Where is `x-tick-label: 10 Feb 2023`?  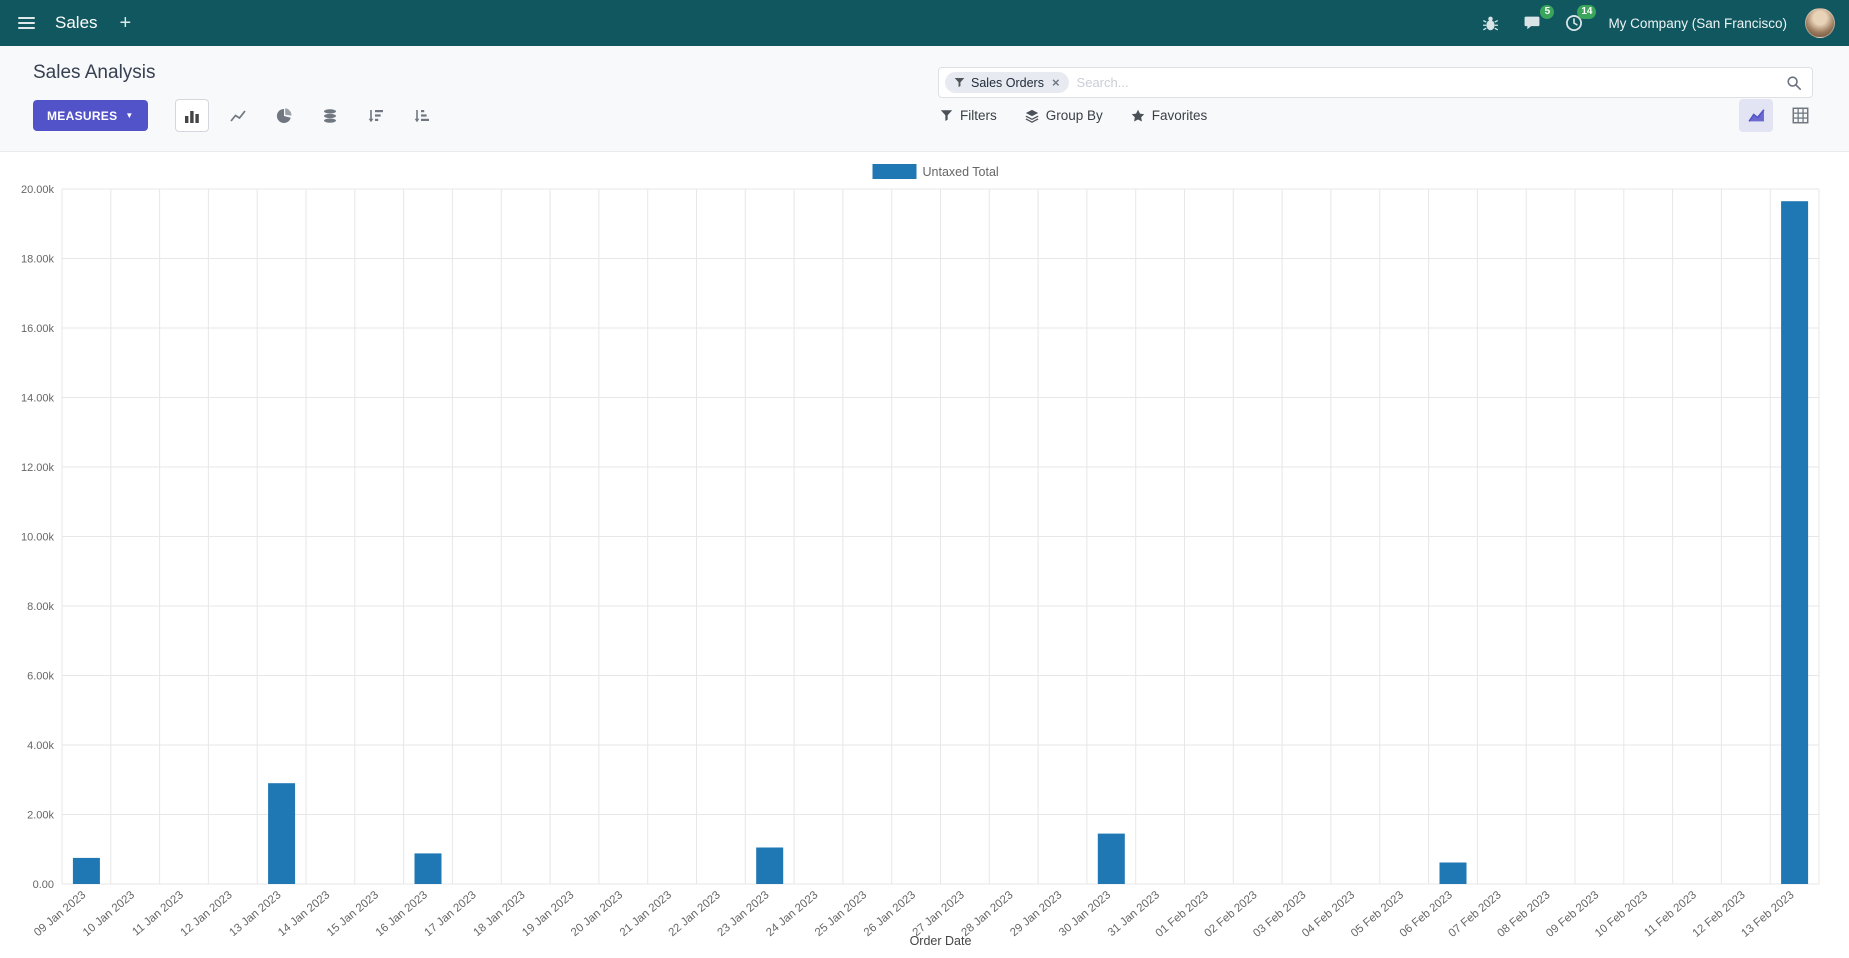
x-tick-label: 10 Feb 2023 is located at coordinates (1621, 914).